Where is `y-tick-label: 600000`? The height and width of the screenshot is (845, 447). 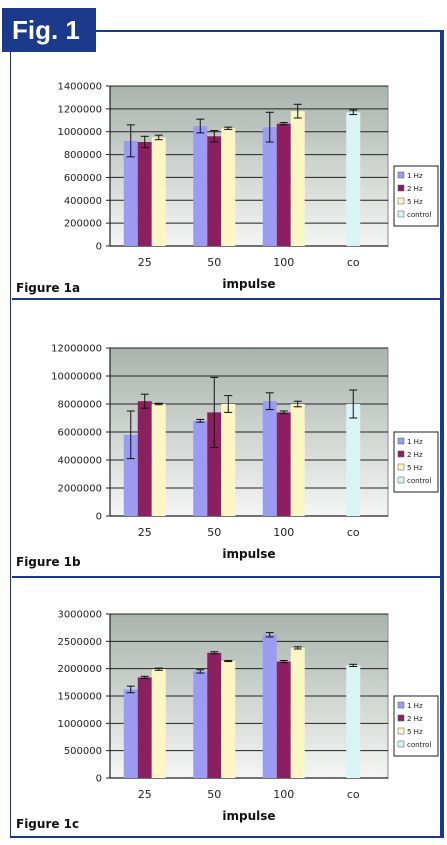
y-tick-label: 600000 is located at coordinates (83, 178).